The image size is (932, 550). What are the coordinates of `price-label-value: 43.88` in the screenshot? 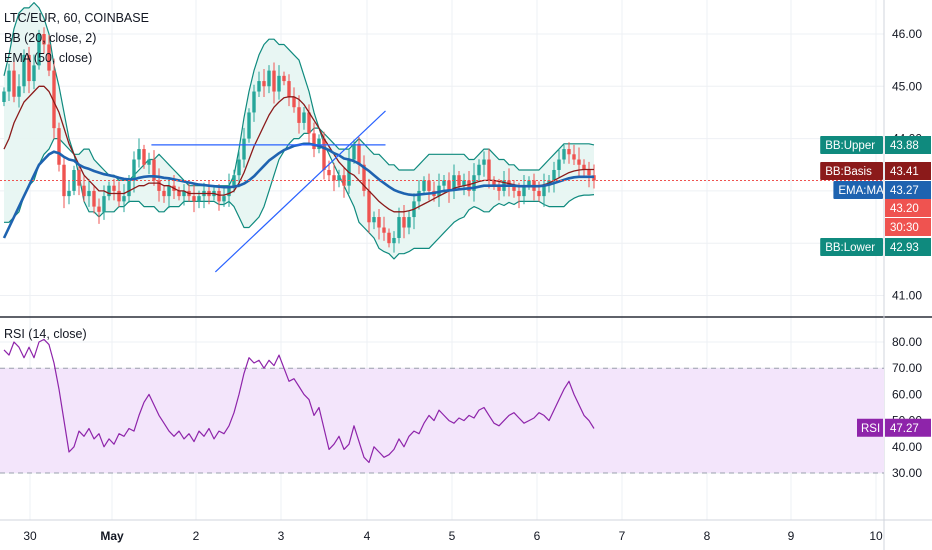 It's located at (904, 146).